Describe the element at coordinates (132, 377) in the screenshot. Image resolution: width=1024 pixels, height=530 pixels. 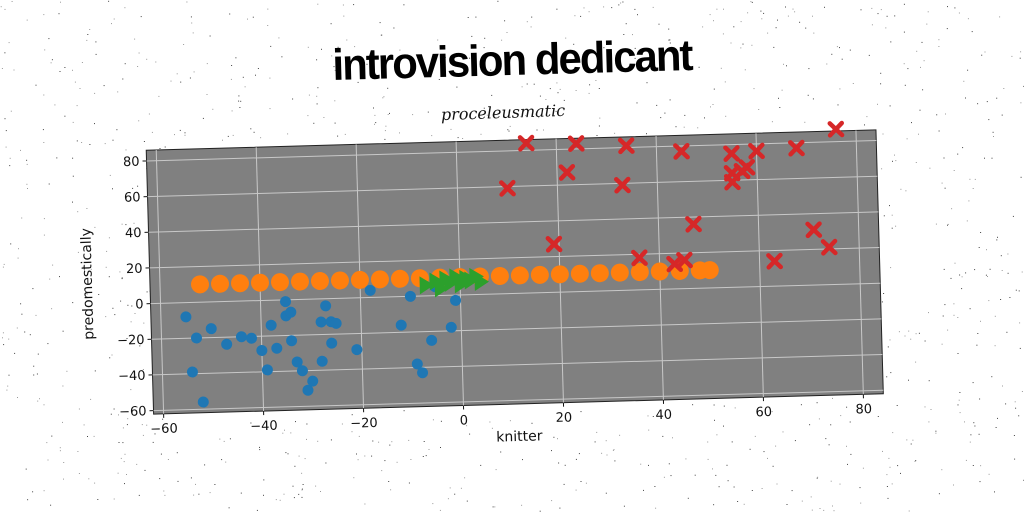
I see `y-tick-label: −40` at that location.